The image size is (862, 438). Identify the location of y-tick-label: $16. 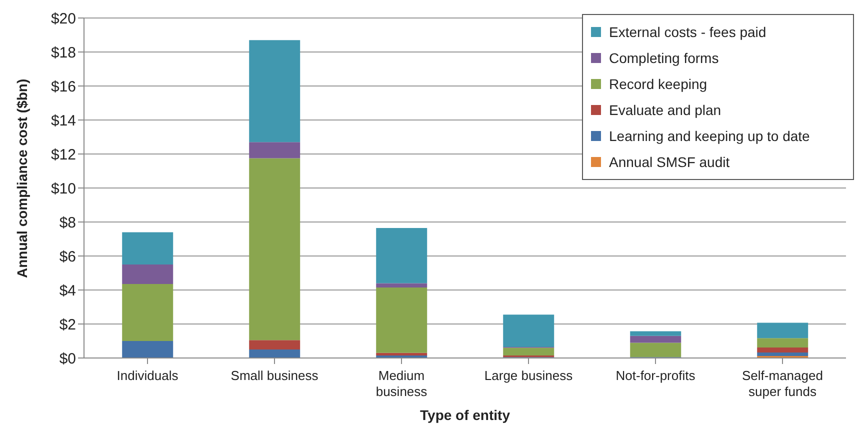
(63, 87).